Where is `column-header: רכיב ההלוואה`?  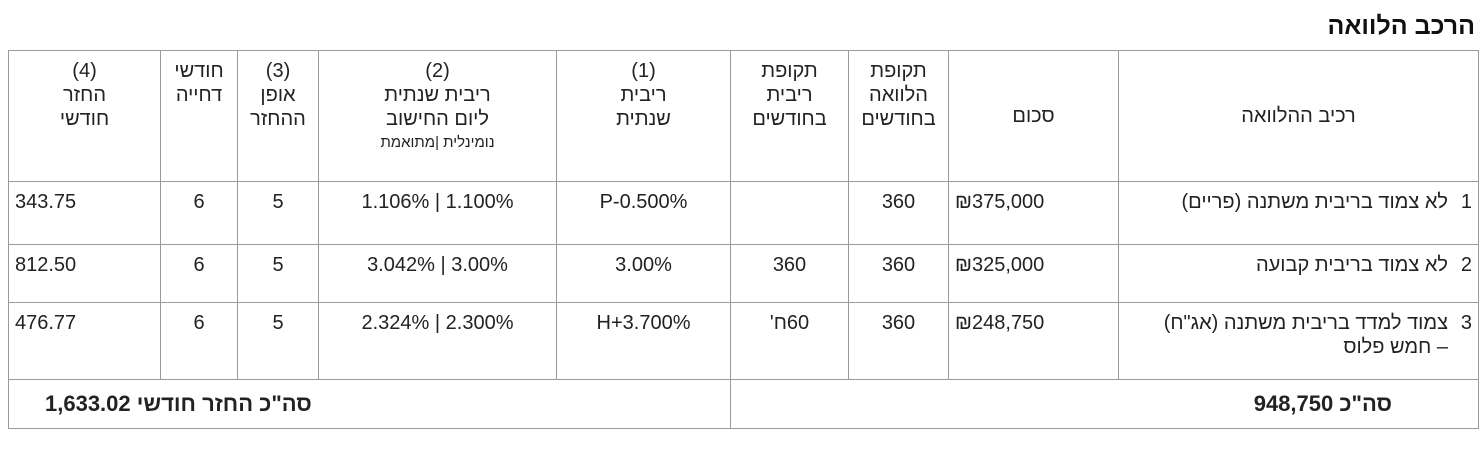 column-header: רכיב ההלוואה is located at coordinates (1298, 116).